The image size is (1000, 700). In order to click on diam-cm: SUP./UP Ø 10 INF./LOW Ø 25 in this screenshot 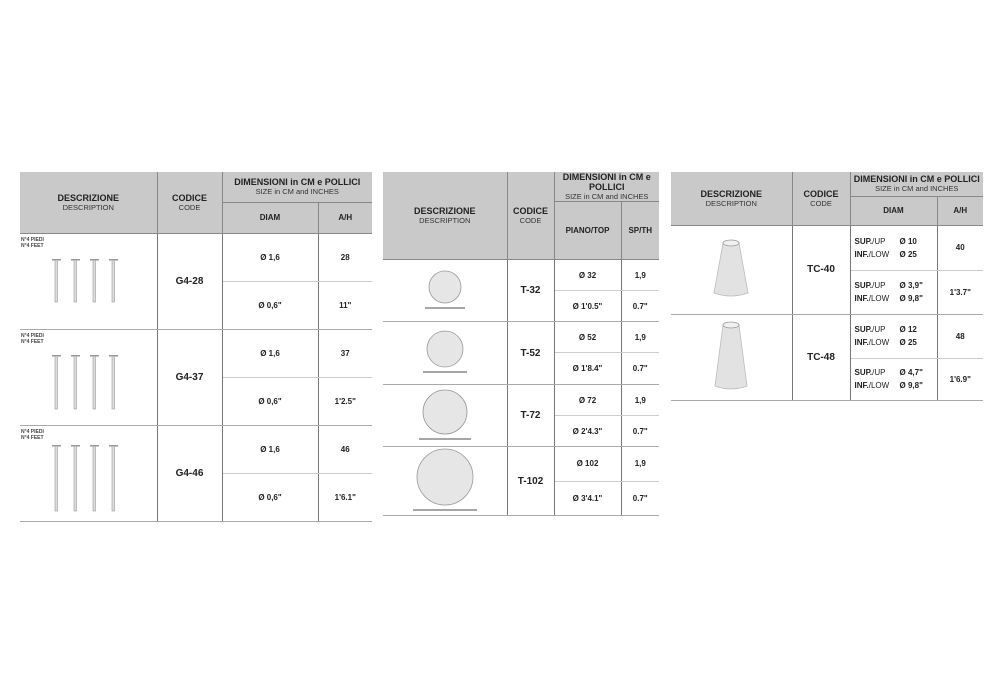, I will do `click(894, 248)`.